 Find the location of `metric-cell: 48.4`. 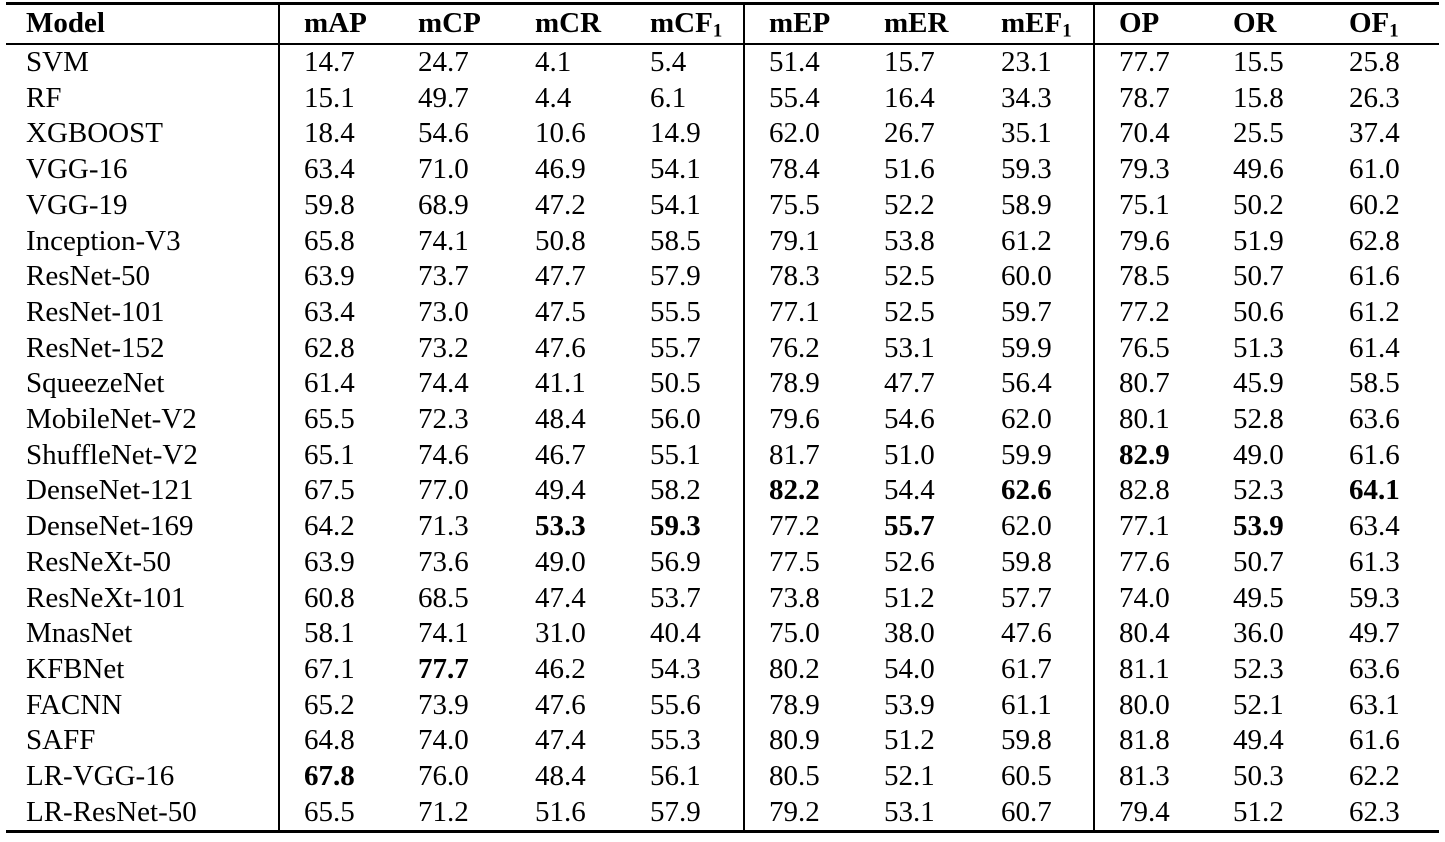

metric-cell: 48.4 is located at coordinates (560, 419).